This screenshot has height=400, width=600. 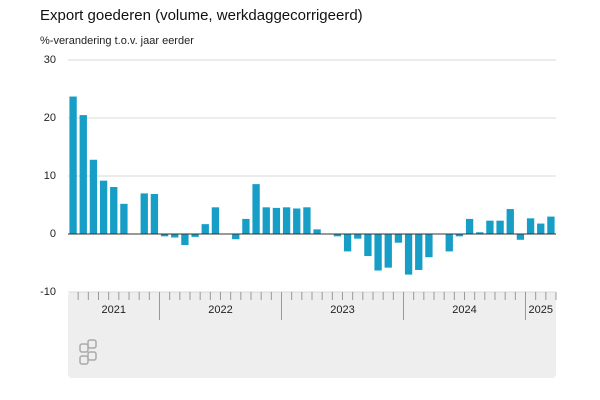 I want to click on year-label: 2024, so click(x=464, y=310).